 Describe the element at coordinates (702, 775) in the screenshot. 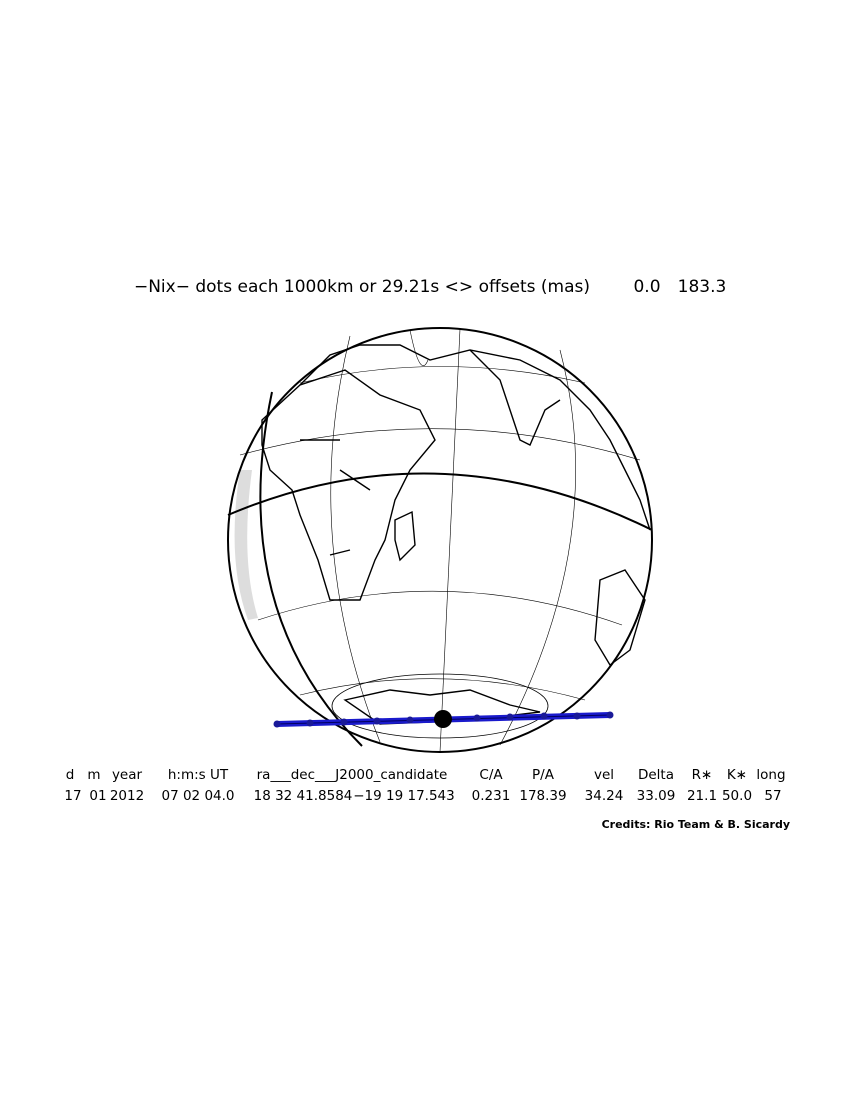

I see `column-header: R∗` at that location.